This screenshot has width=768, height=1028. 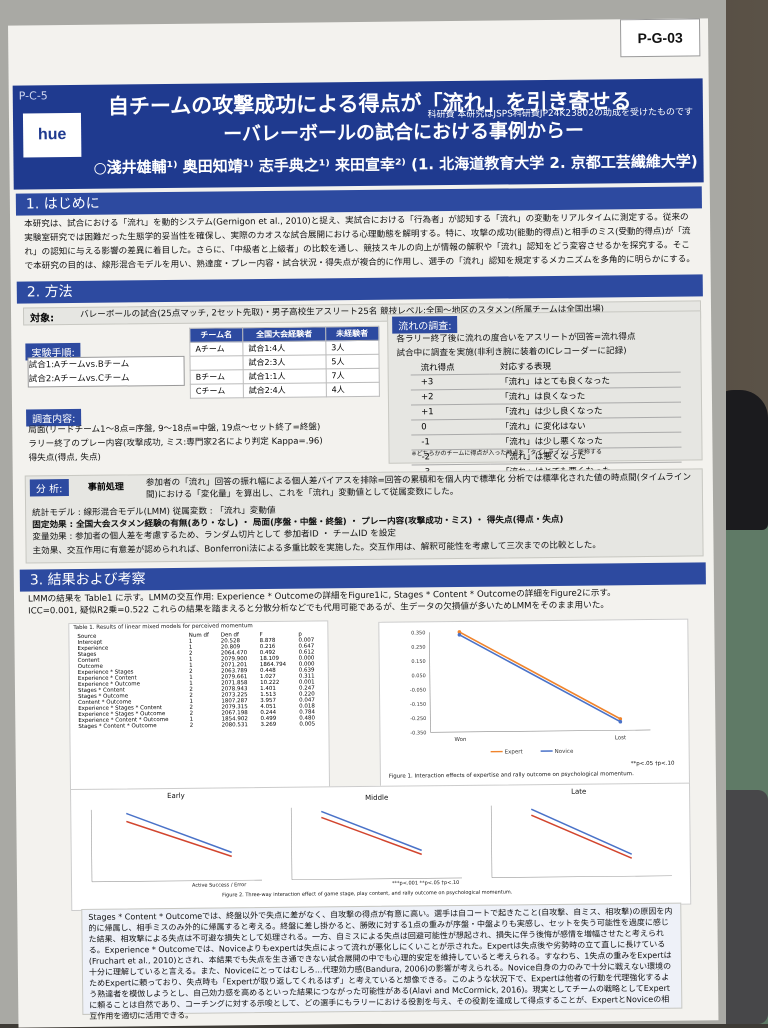 What do you see at coordinates (418, 690) in the screenshot?
I see `y-tick-label: -0.050` at bounding box center [418, 690].